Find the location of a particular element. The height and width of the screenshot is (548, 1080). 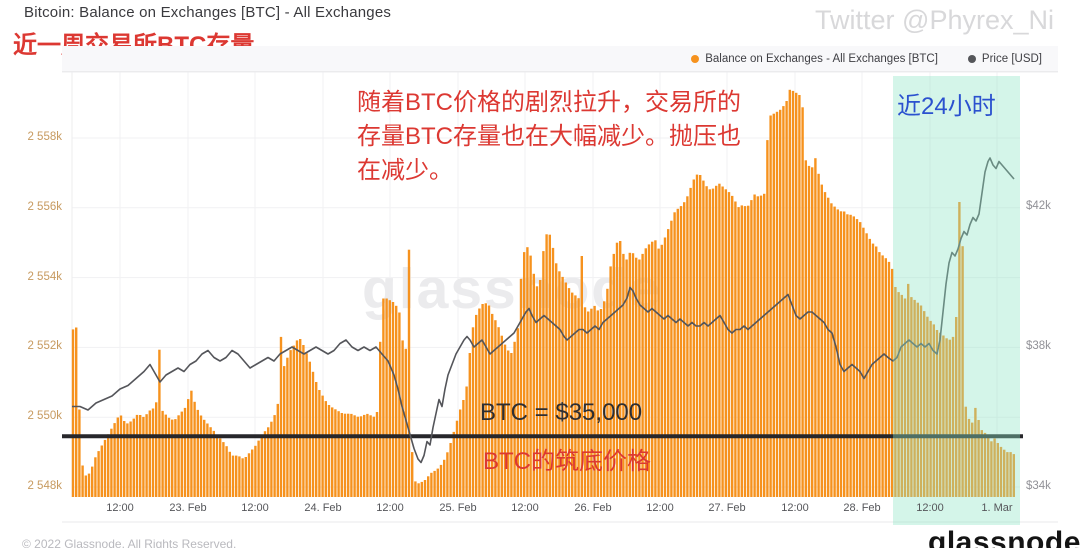

reference-line-note-cn: BTC的筑底价格 is located at coordinates (567, 461).